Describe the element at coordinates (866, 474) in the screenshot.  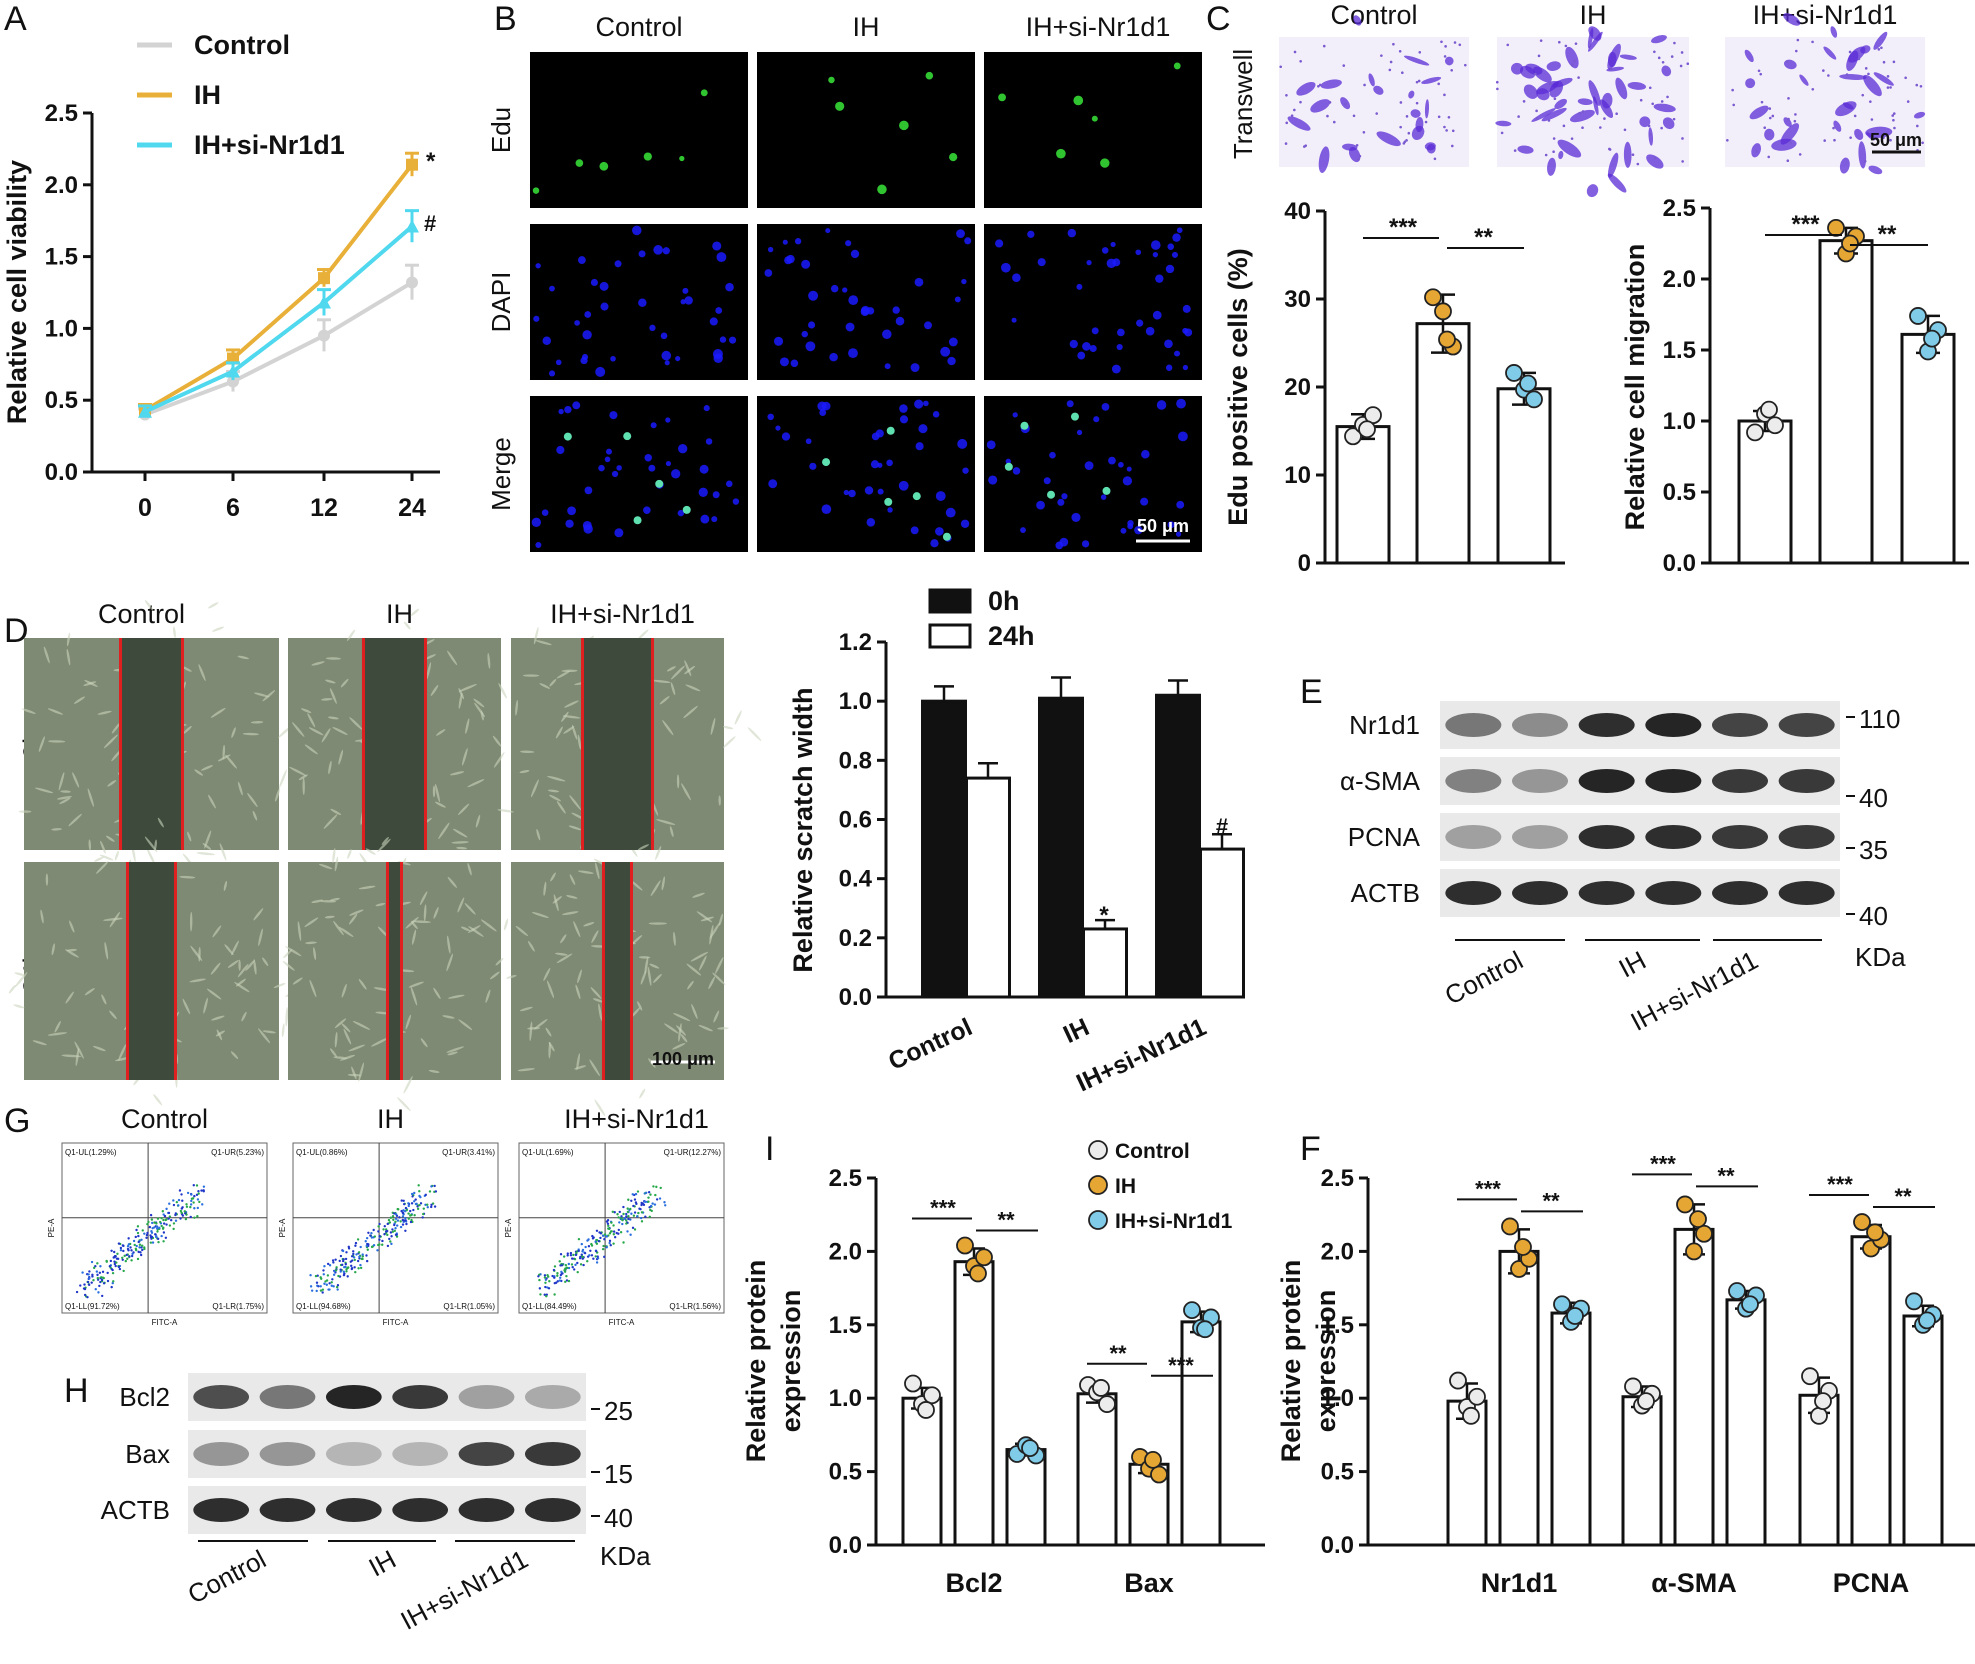
I see `panel-b-merge-image` at that location.